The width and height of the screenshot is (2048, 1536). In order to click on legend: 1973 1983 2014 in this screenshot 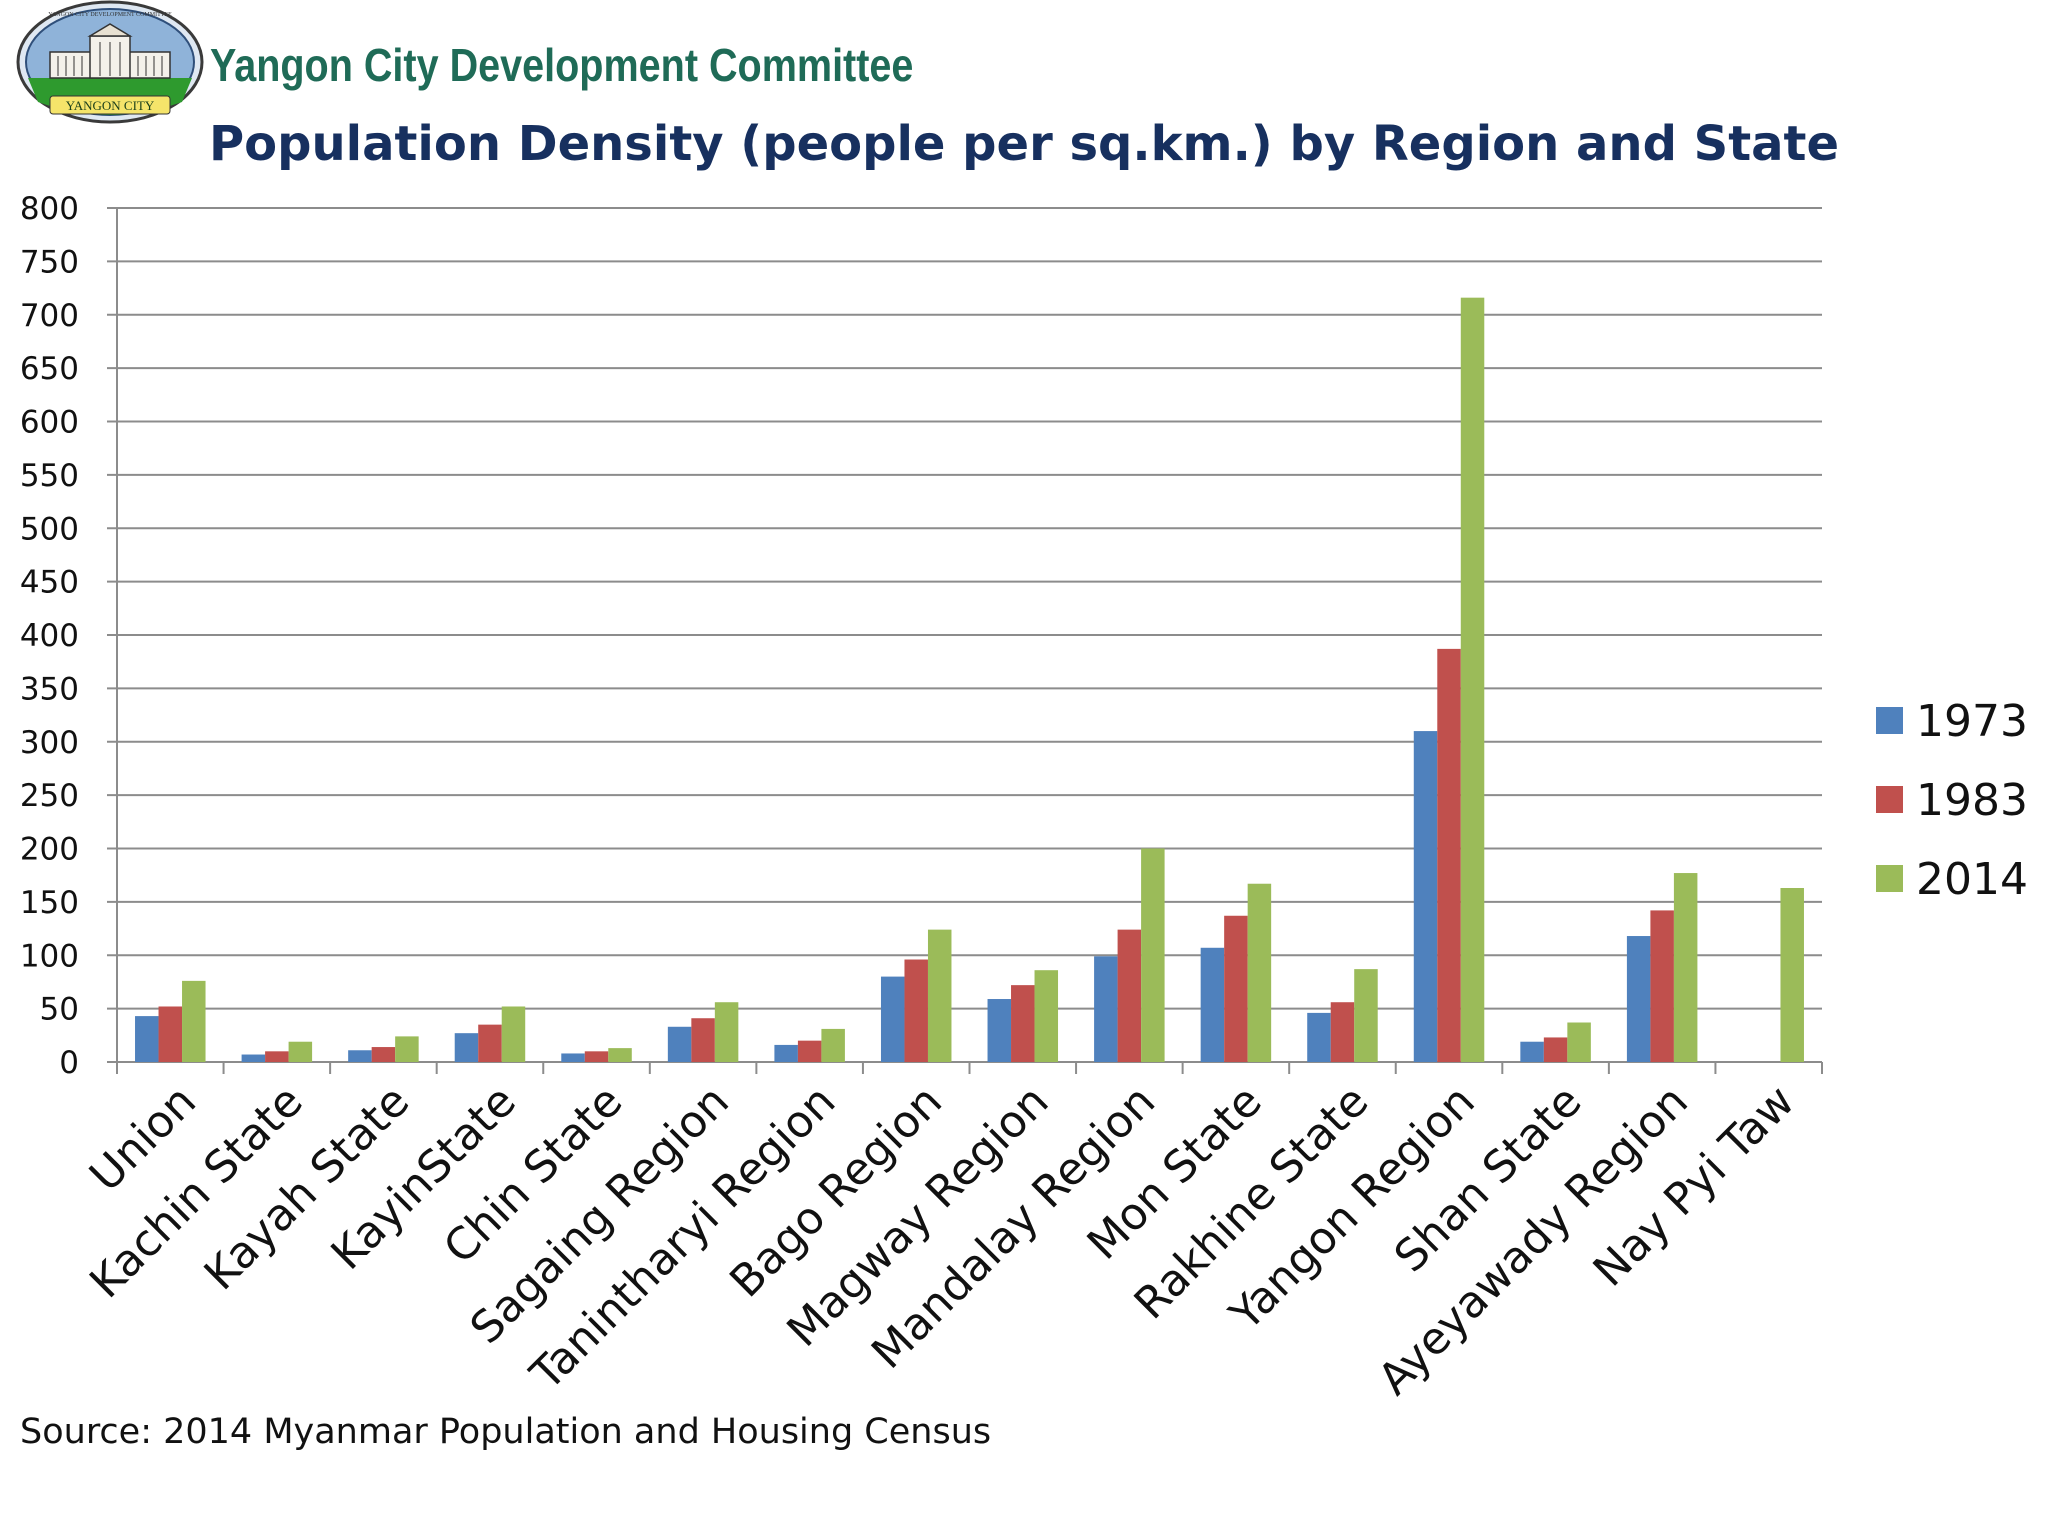, I will do `click(1952, 800)`.